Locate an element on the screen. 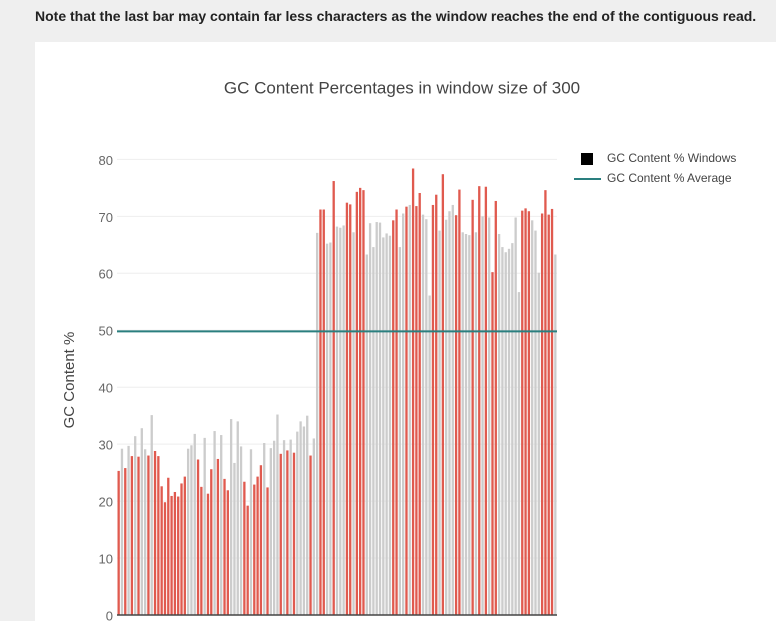 The height and width of the screenshot is (621, 776). y-tick-label: 10 is located at coordinates (106, 558).